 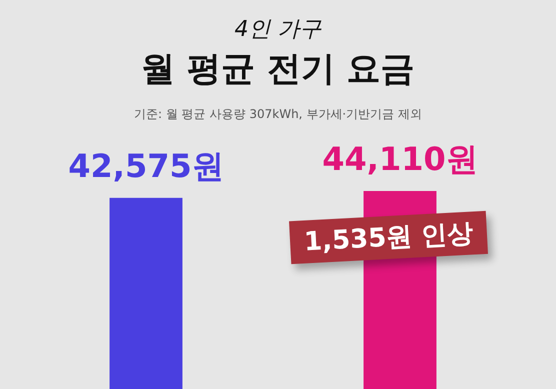 What do you see at coordinates (400, 159) in the screenshot?
I see `data-label: 44,110원` at bounding box center [400, 159].